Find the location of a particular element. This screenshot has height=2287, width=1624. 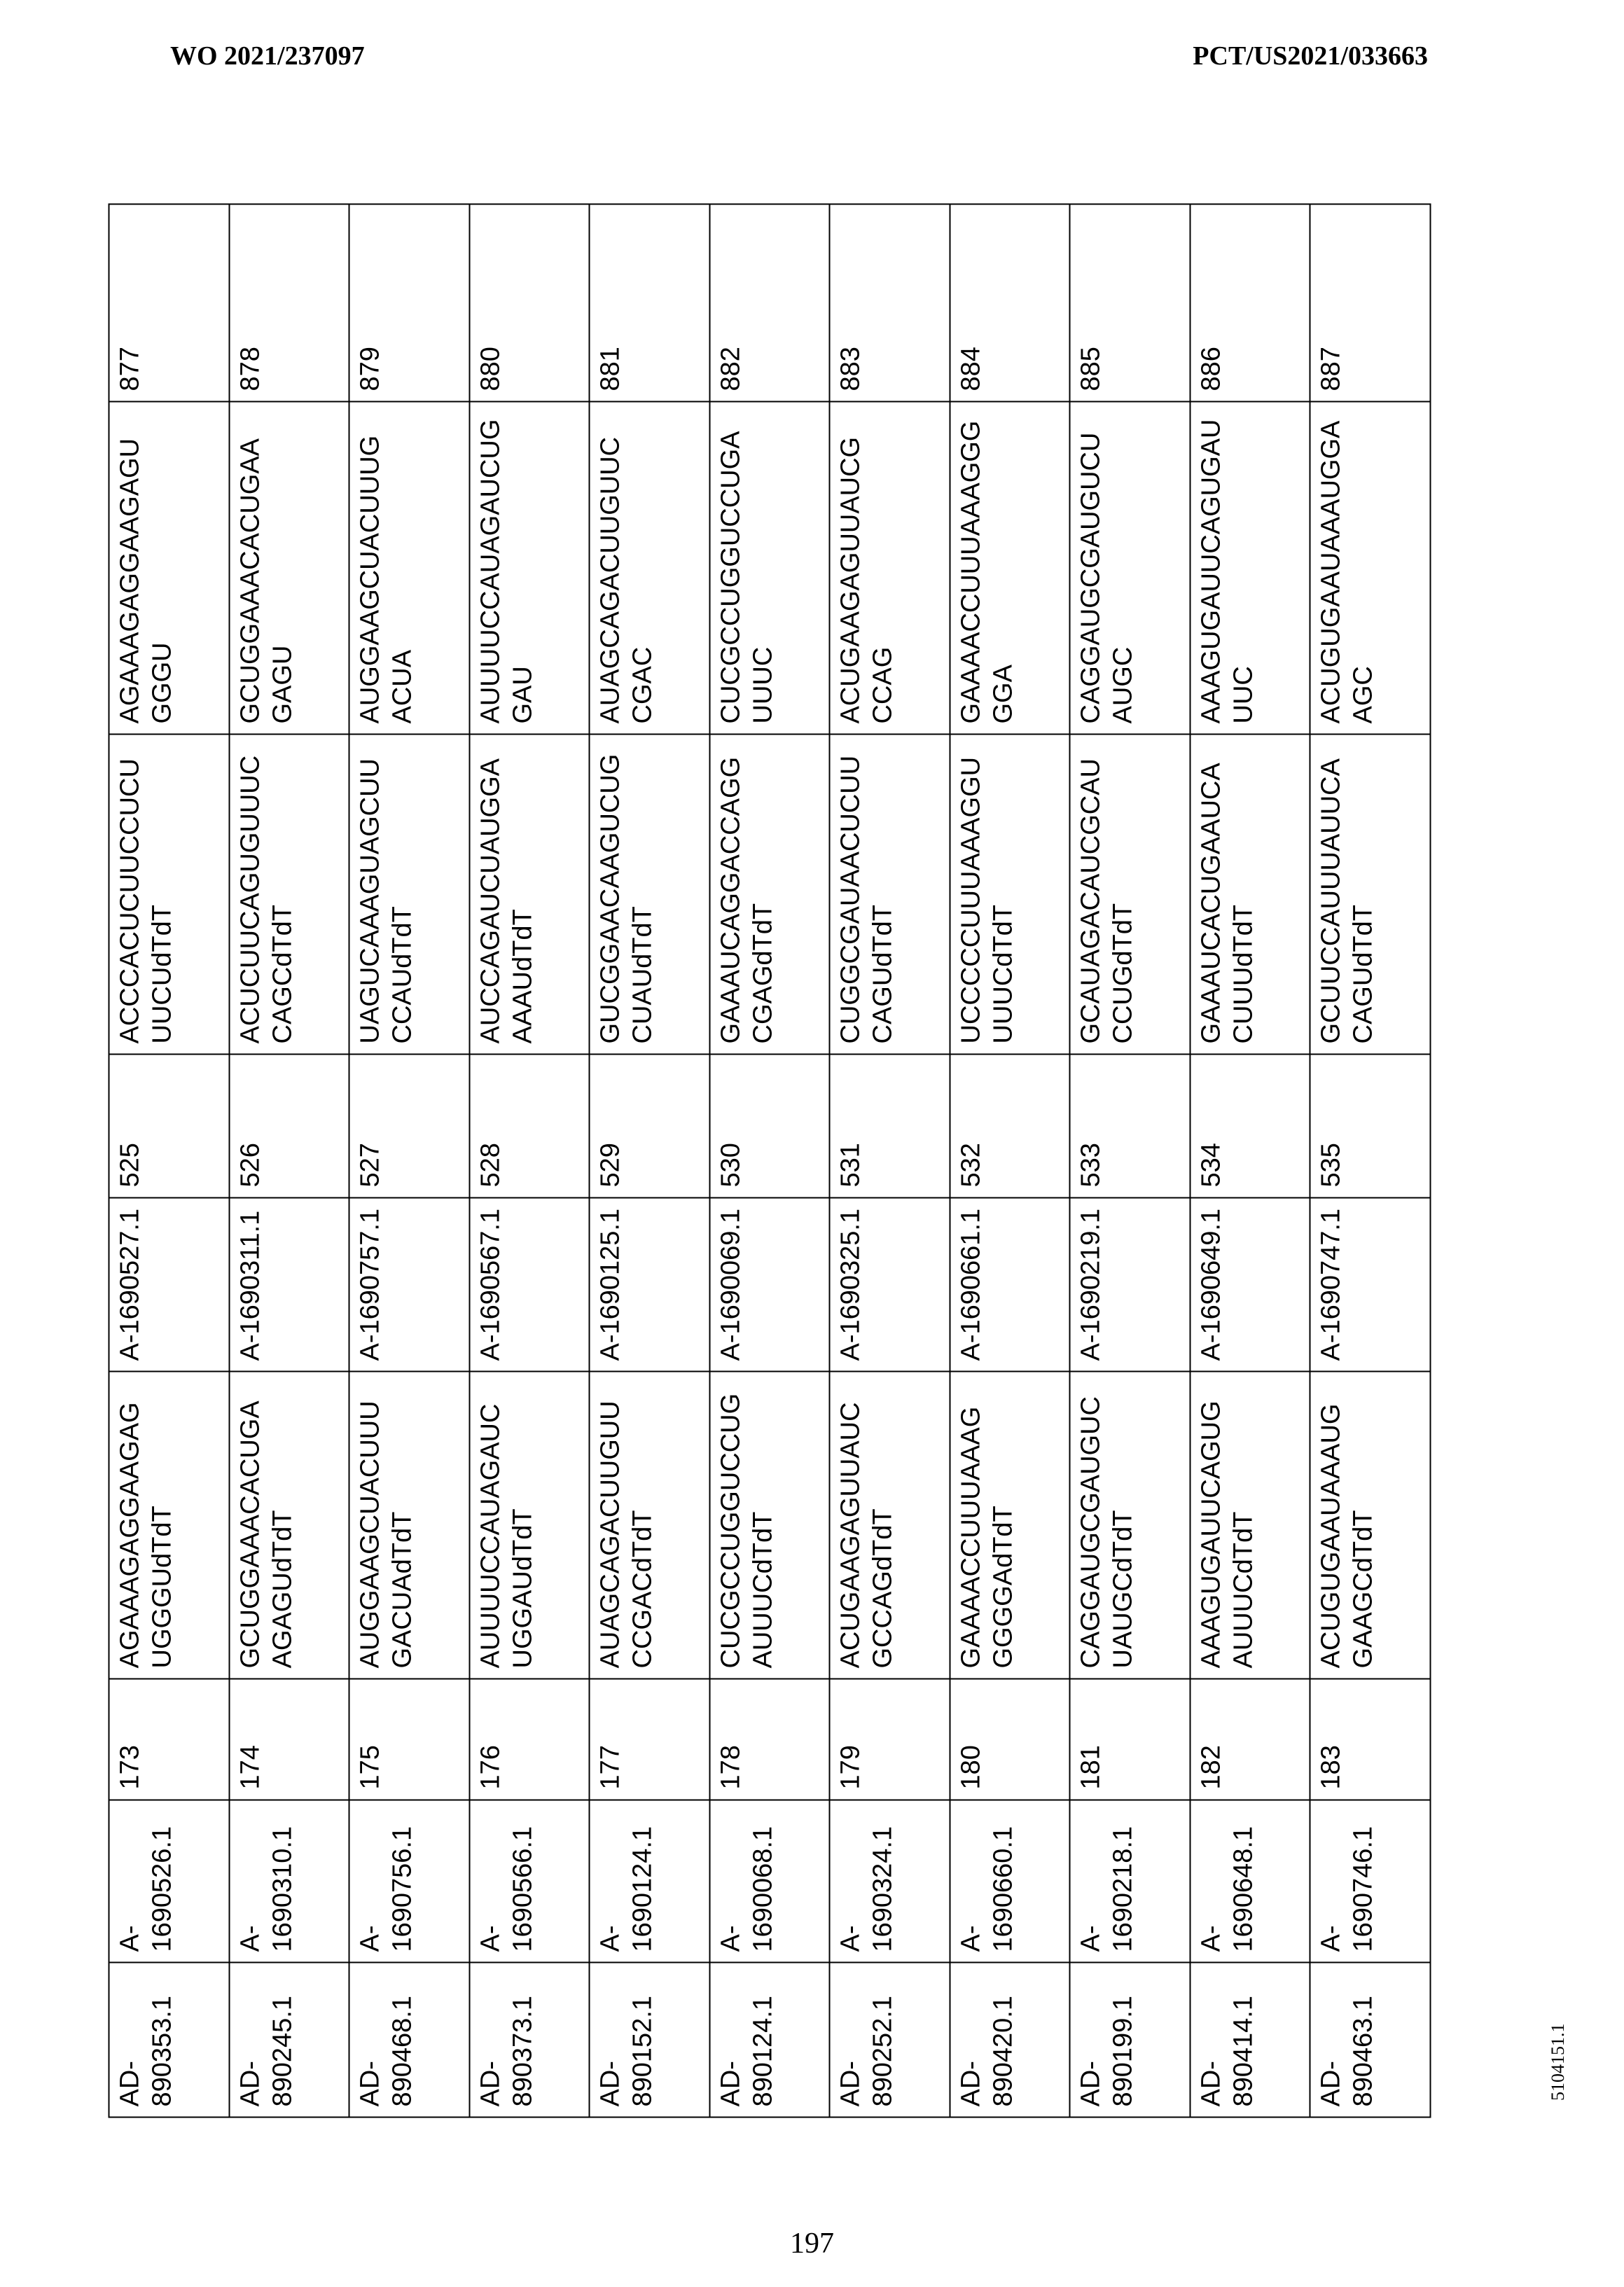

duplex-id-cell: AD-890468.1 is located at coordinates (409, 2041).